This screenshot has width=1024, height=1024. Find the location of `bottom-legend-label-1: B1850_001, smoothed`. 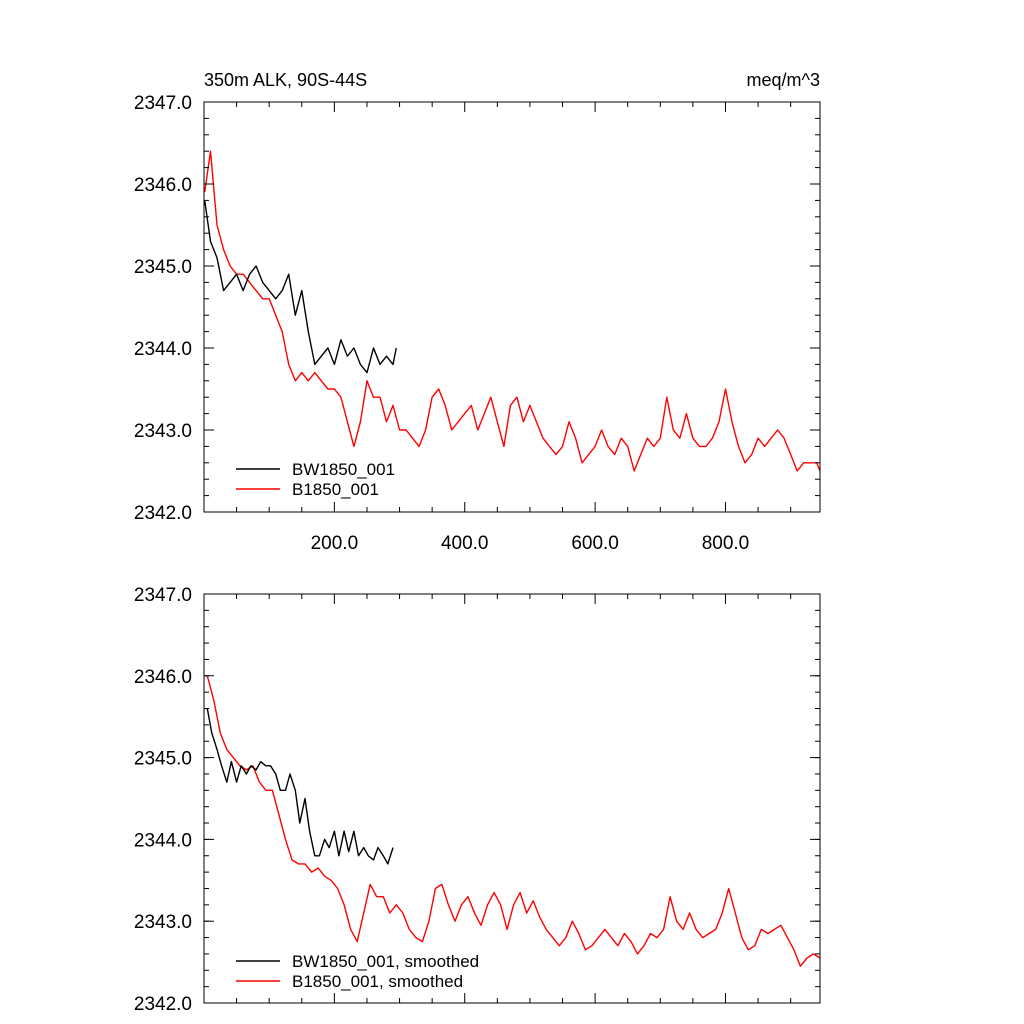

bottom-legend-label-1: B1850_001, smoothed is located at coordinates (377, 981).